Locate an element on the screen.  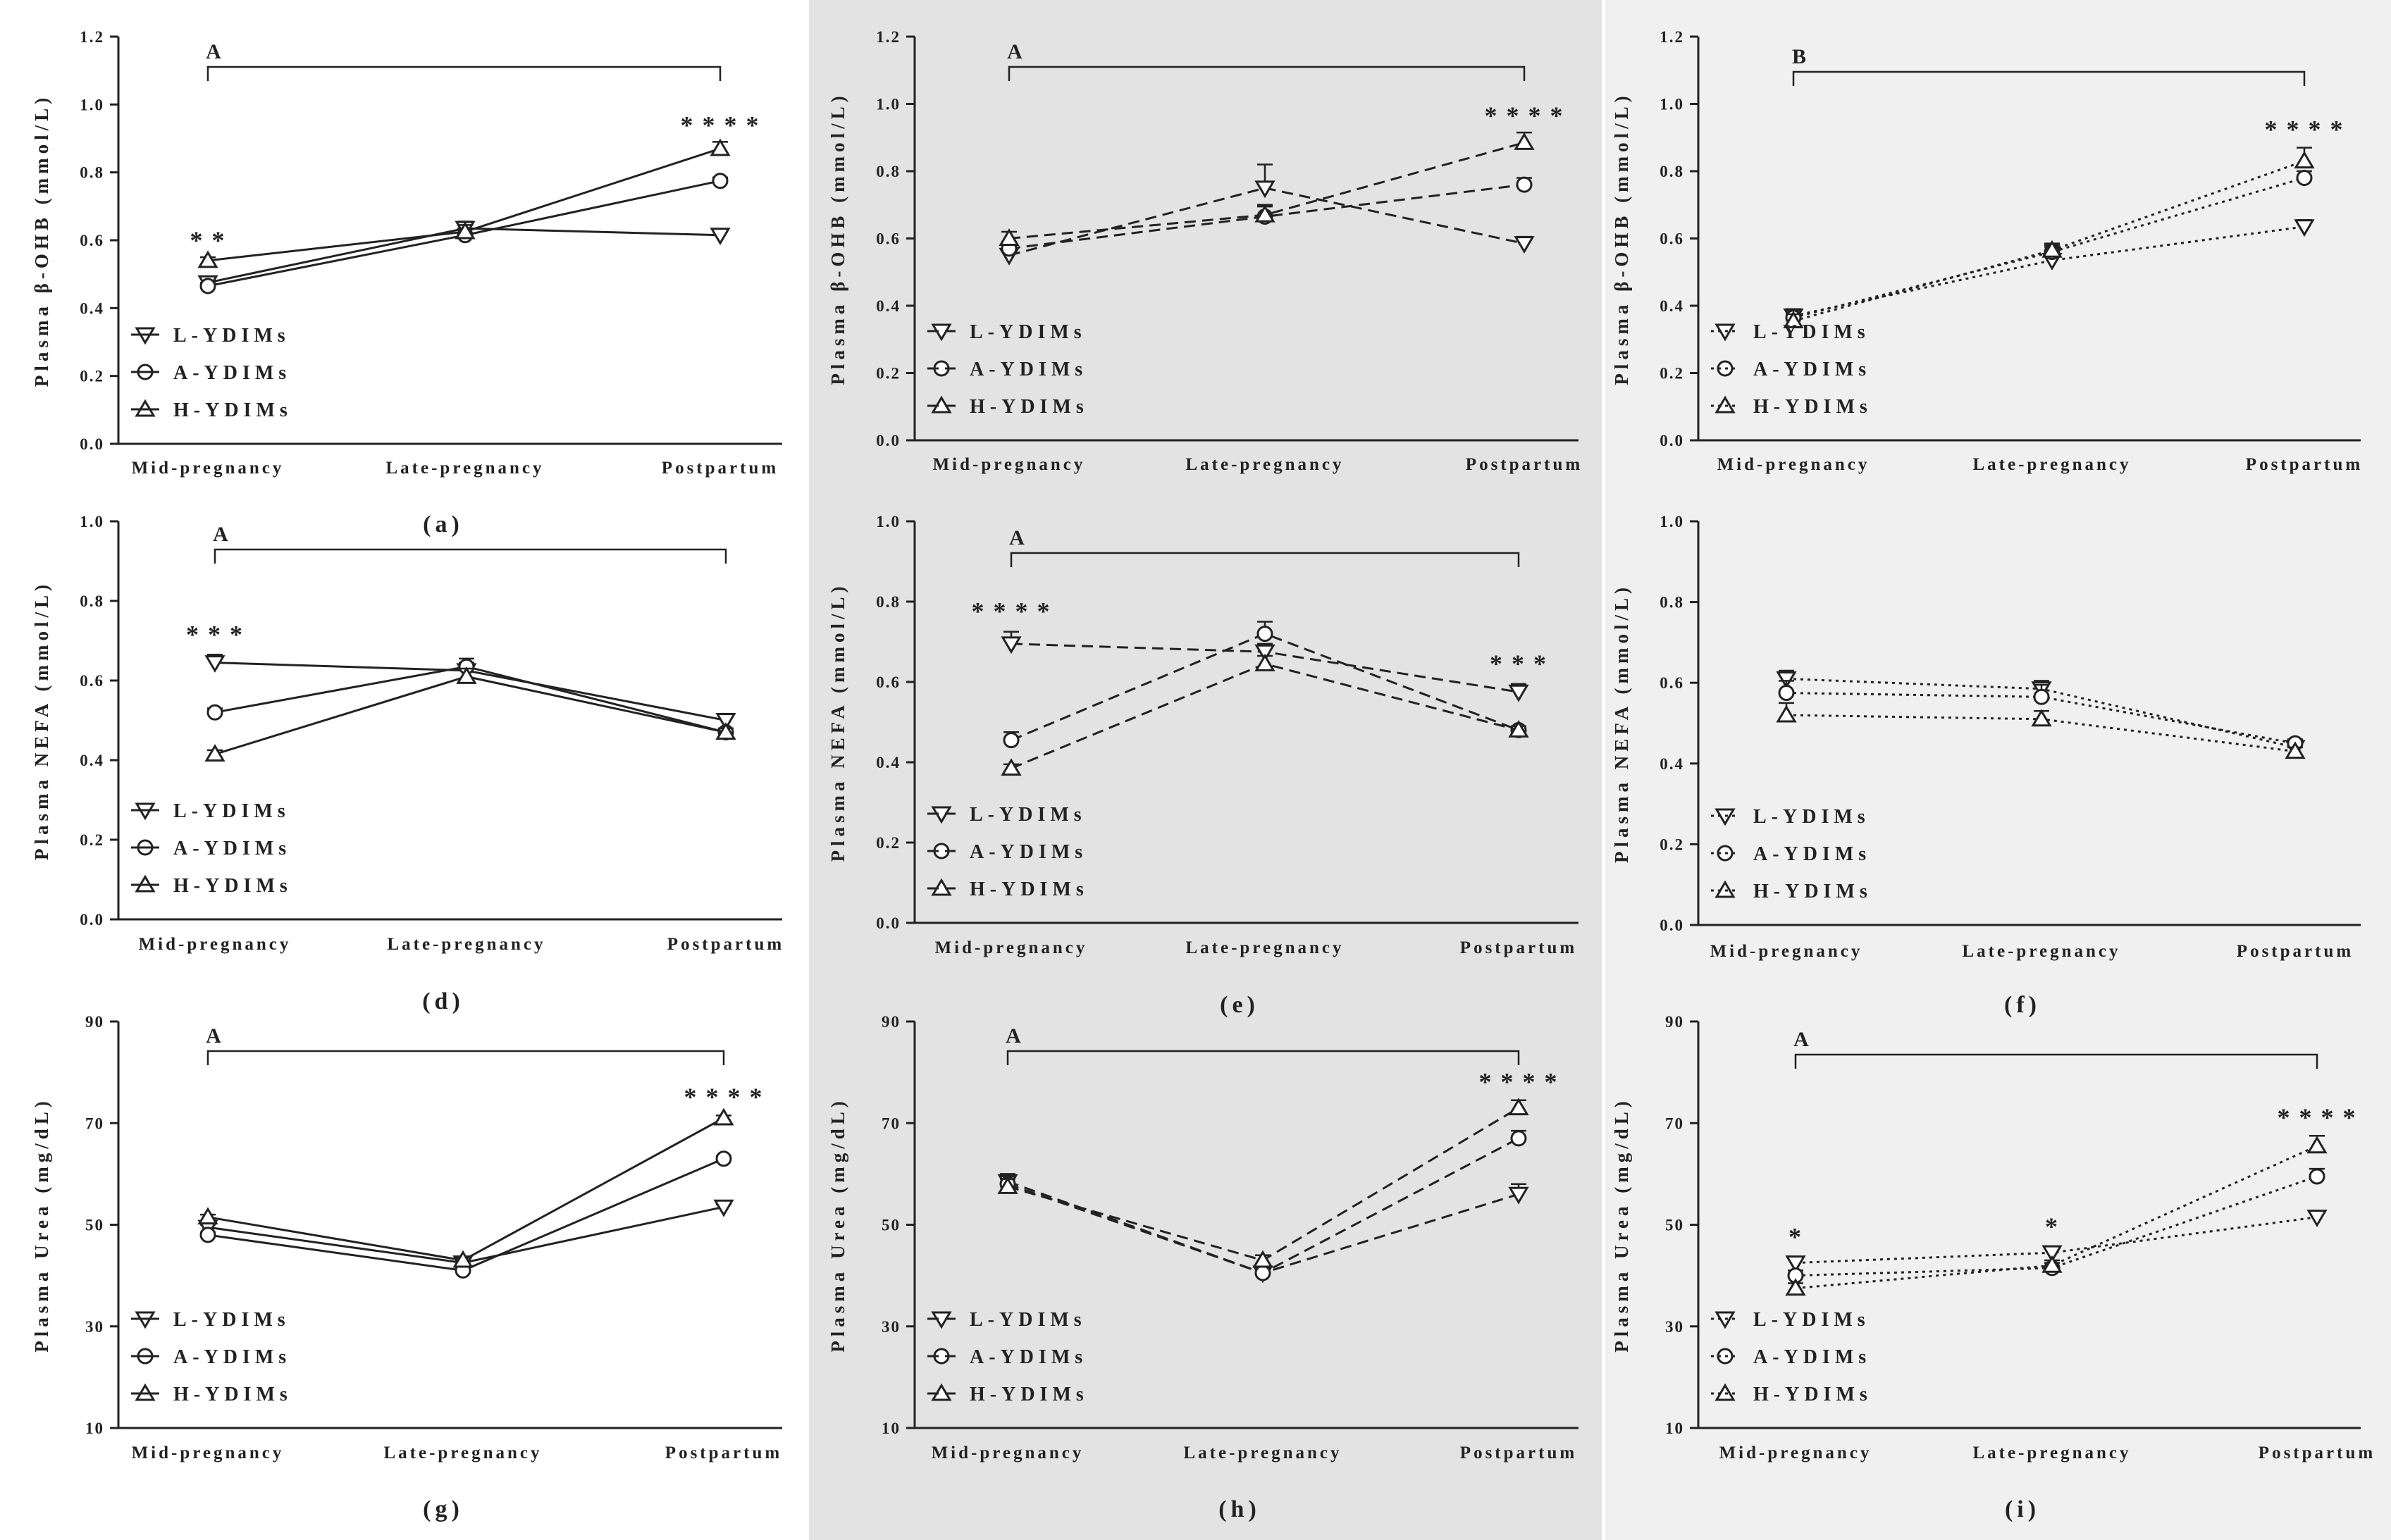
panel-label: (h) is located at coordinates (1239, 1509).